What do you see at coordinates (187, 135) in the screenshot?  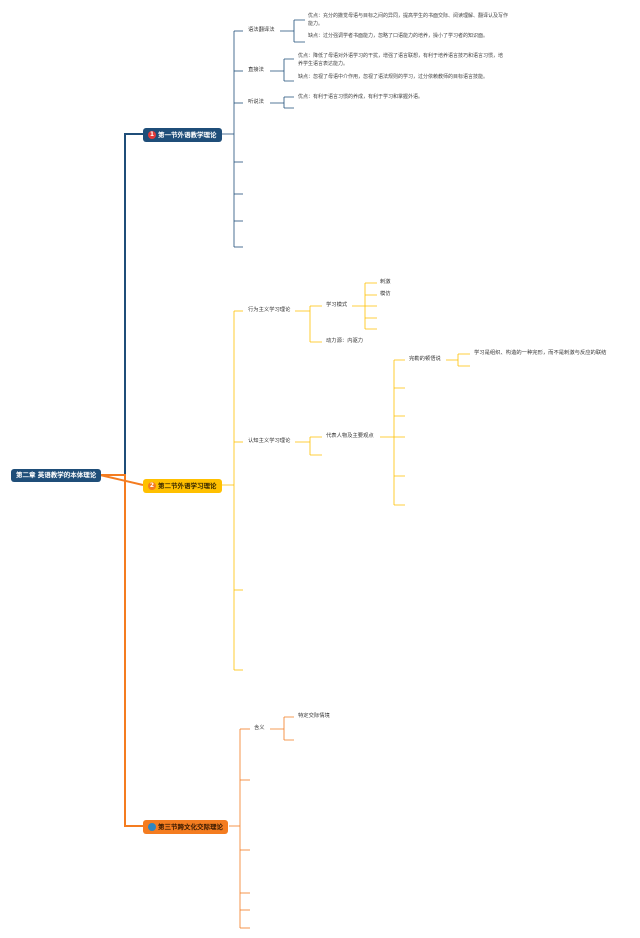 I see `section1-label: 第一节外语教学理论` at bounding box center [187, 135].